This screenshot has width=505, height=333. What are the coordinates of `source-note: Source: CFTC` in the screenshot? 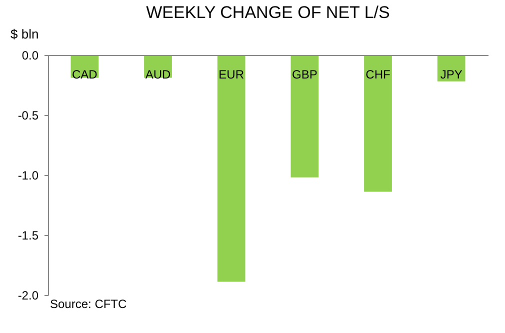 It's located at (89, 304).